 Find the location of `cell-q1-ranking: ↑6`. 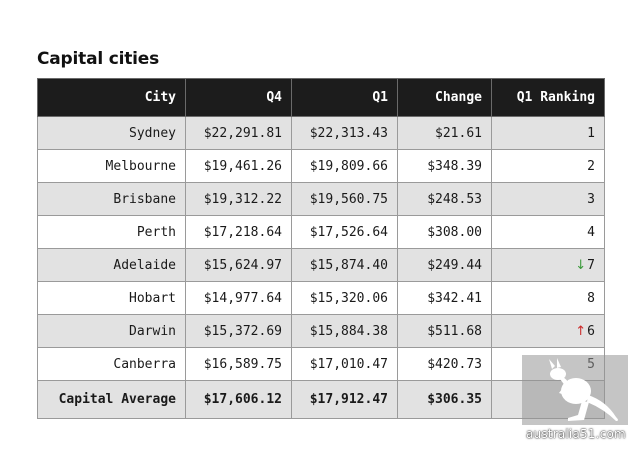

cell-q1-ranking: ↑6 is located at coordinates (548, 331).